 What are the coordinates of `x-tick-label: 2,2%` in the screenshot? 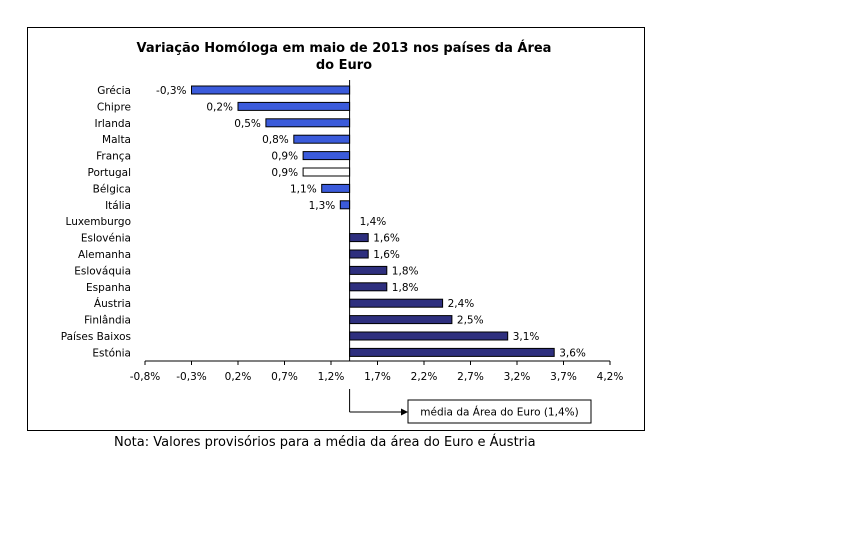 It's located at (424, 377).